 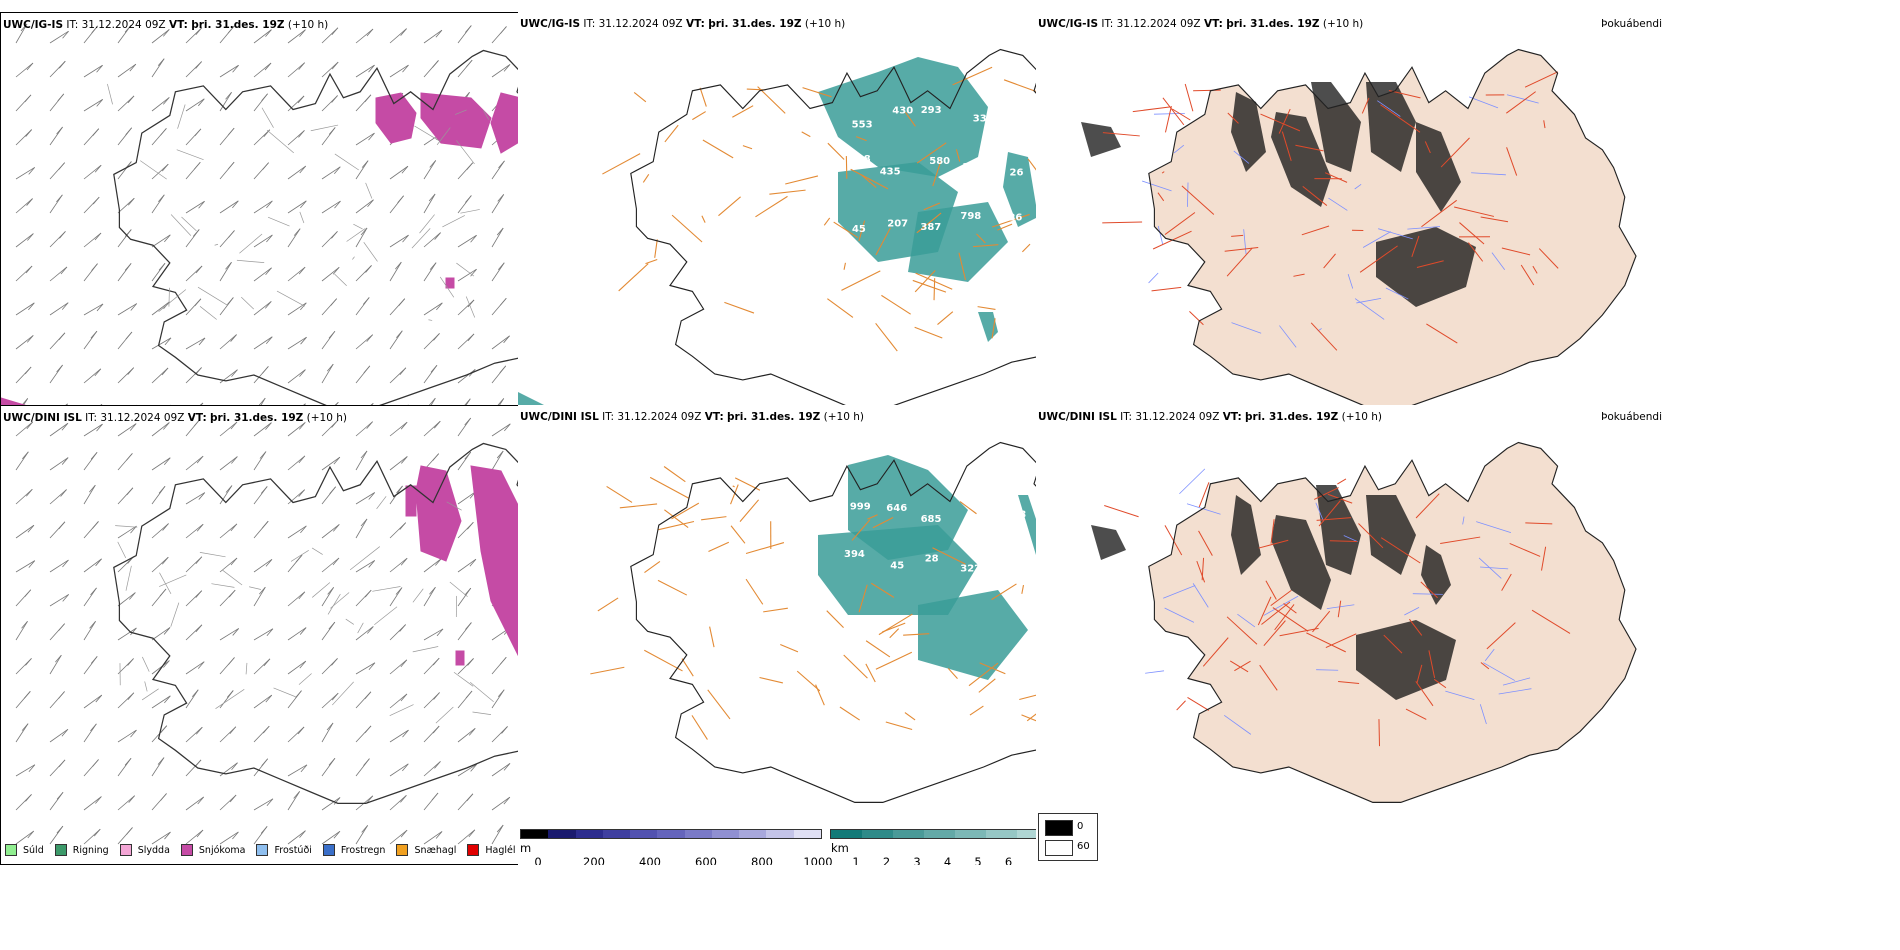 I want to click on precip-legend-swatch, so click(x=473, y=850).